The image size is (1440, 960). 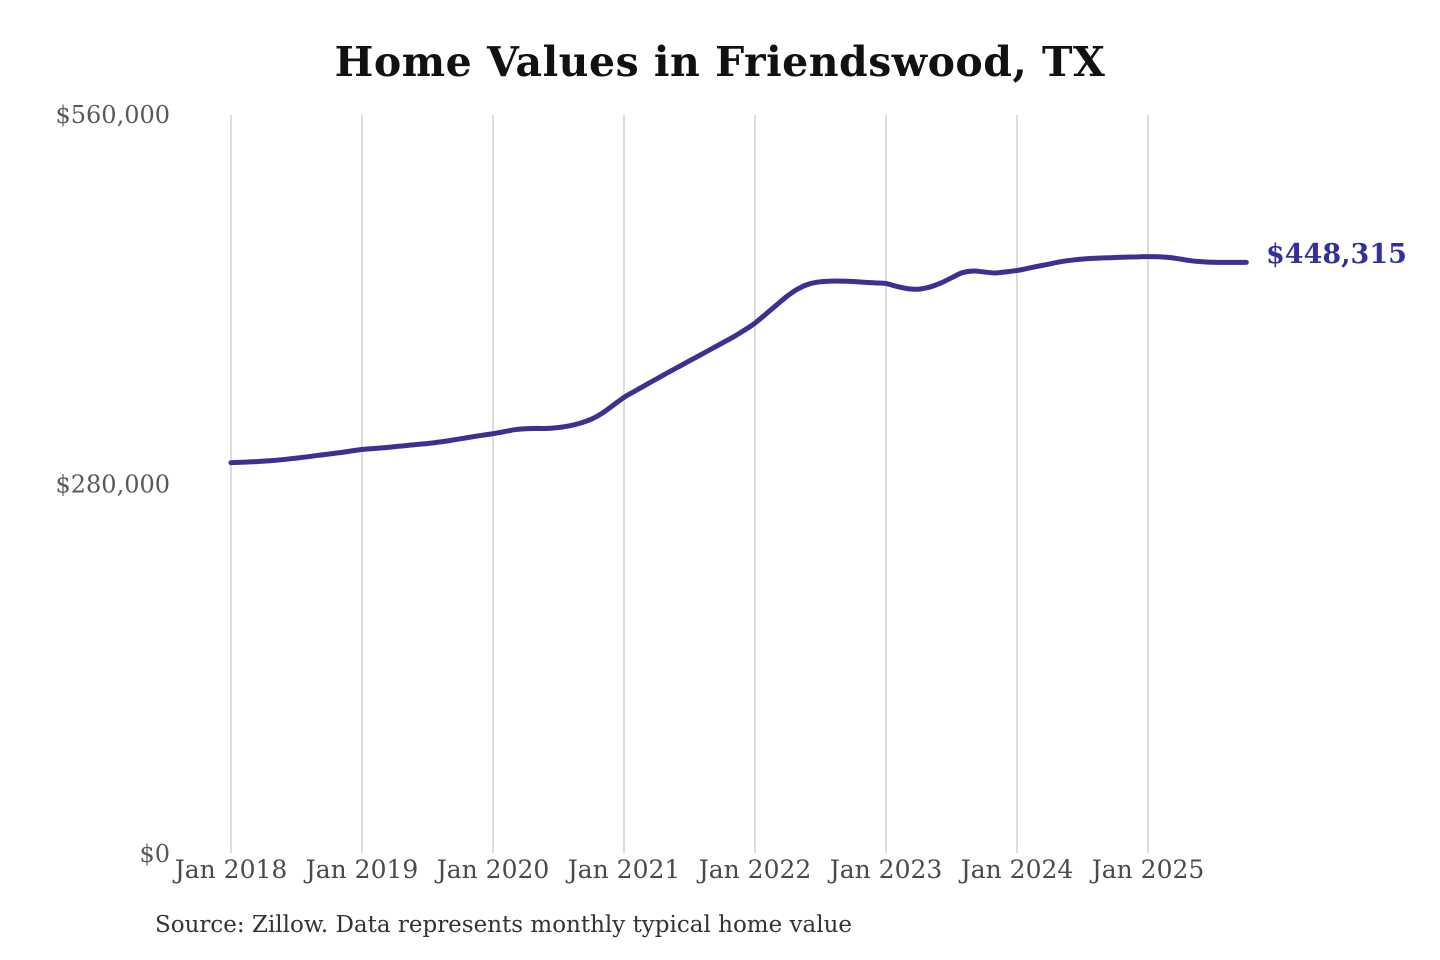 I want to click on svg-text: $560,000, so click(x=112, y=115).